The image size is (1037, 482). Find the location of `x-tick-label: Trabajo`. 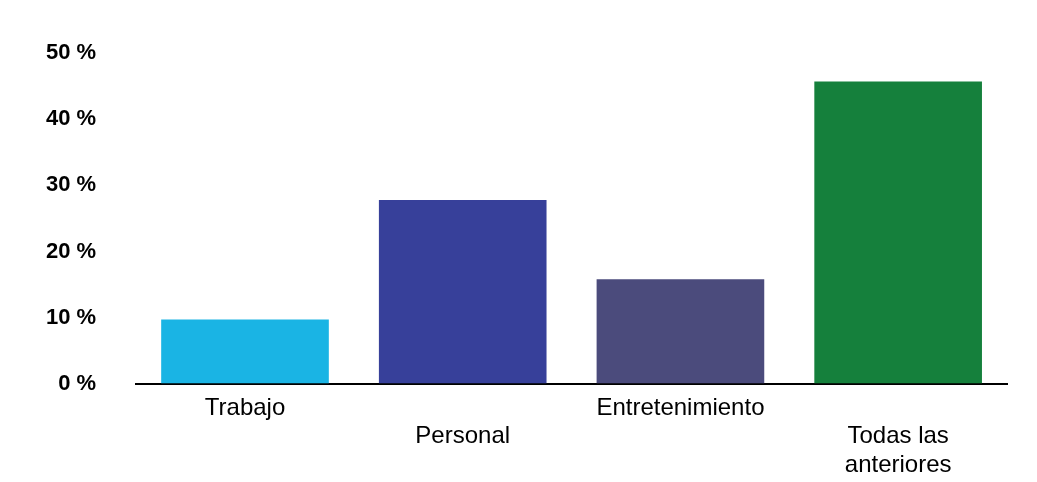

x-tick-label: Trabajo is located at coordinates (245, 406).